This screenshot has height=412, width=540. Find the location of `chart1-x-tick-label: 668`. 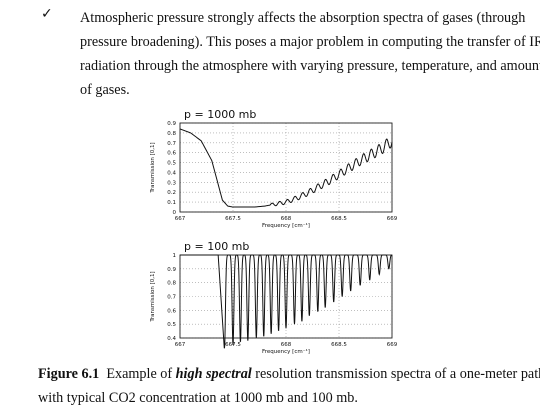

chart1-x-tick-label: 668 is located at coordinates (286, 219).